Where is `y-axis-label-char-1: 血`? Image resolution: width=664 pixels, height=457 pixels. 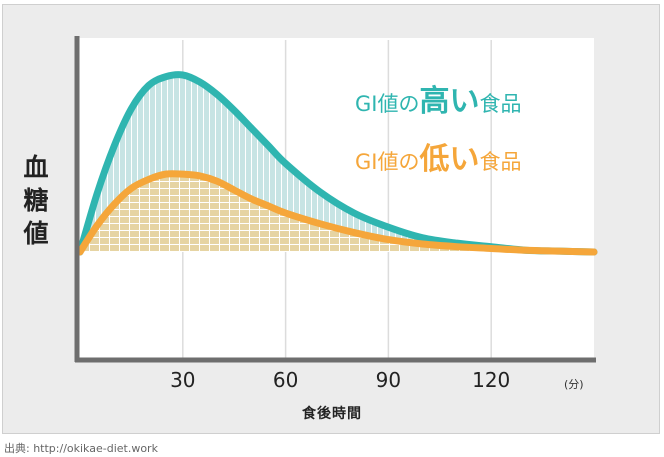
y-axis-label-char-1: 血 is located at coordinates (36, 167).